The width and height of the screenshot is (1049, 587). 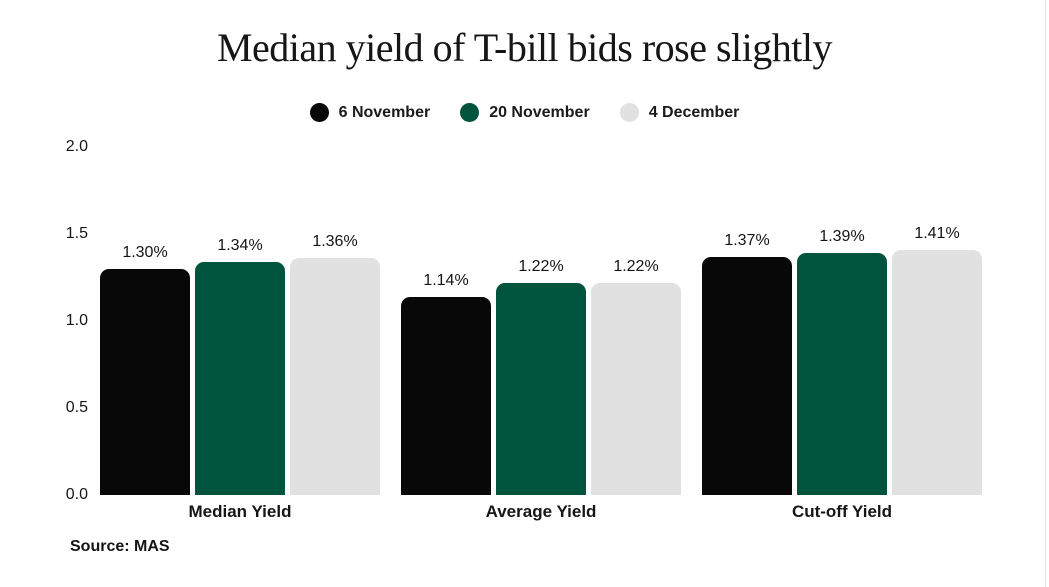 I want to click on bar-value-label: 1.36%, so click(x=335, y=241).